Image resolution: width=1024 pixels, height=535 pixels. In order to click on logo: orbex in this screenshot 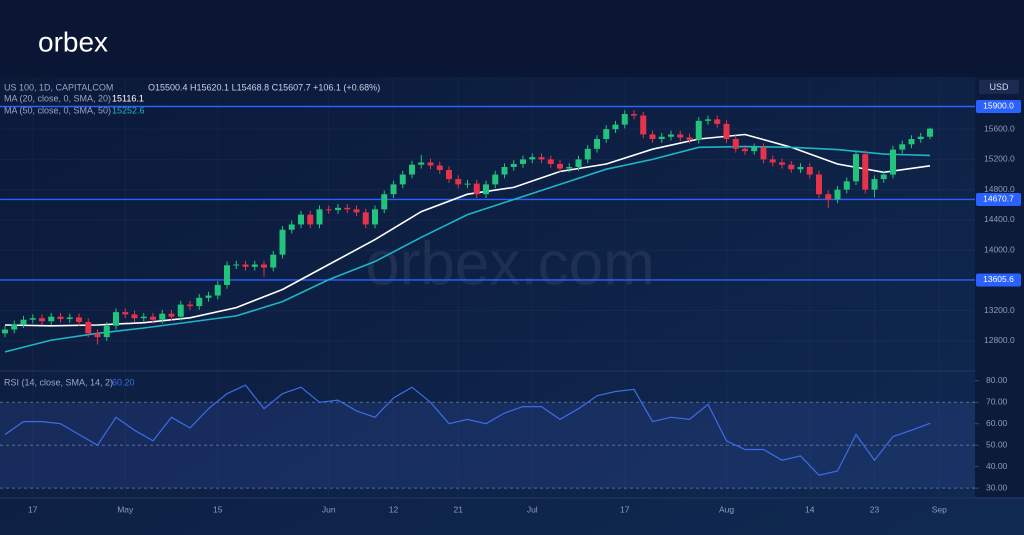, I will do `click(73, 41)`.